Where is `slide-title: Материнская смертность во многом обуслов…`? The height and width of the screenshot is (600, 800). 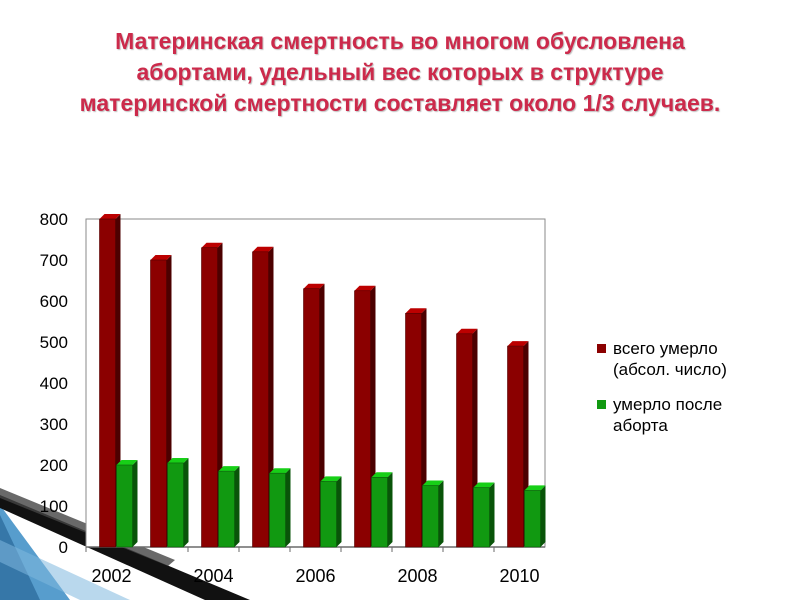
slide-title: Материнская смертность во многом обуслов… is located at coordinates (400, 72).